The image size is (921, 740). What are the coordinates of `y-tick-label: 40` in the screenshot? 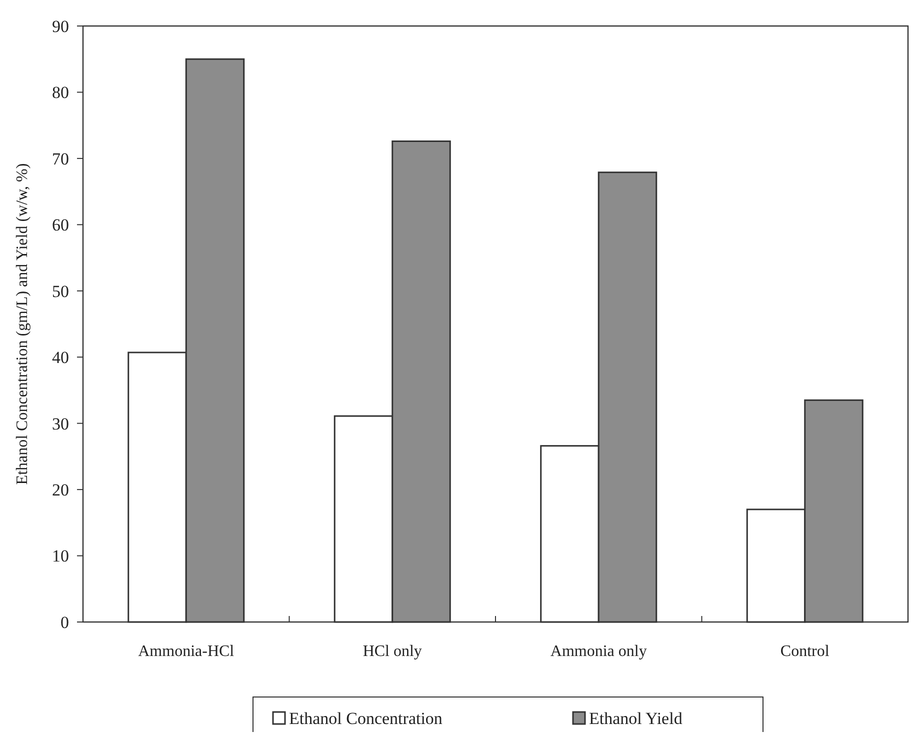 It's located at (60, 358).